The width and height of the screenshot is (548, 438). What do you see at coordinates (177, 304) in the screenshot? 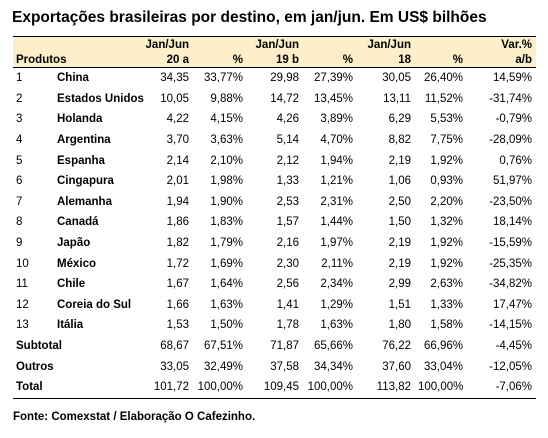
I see `row-v20: 1,66` at bounding box center [177, 304].